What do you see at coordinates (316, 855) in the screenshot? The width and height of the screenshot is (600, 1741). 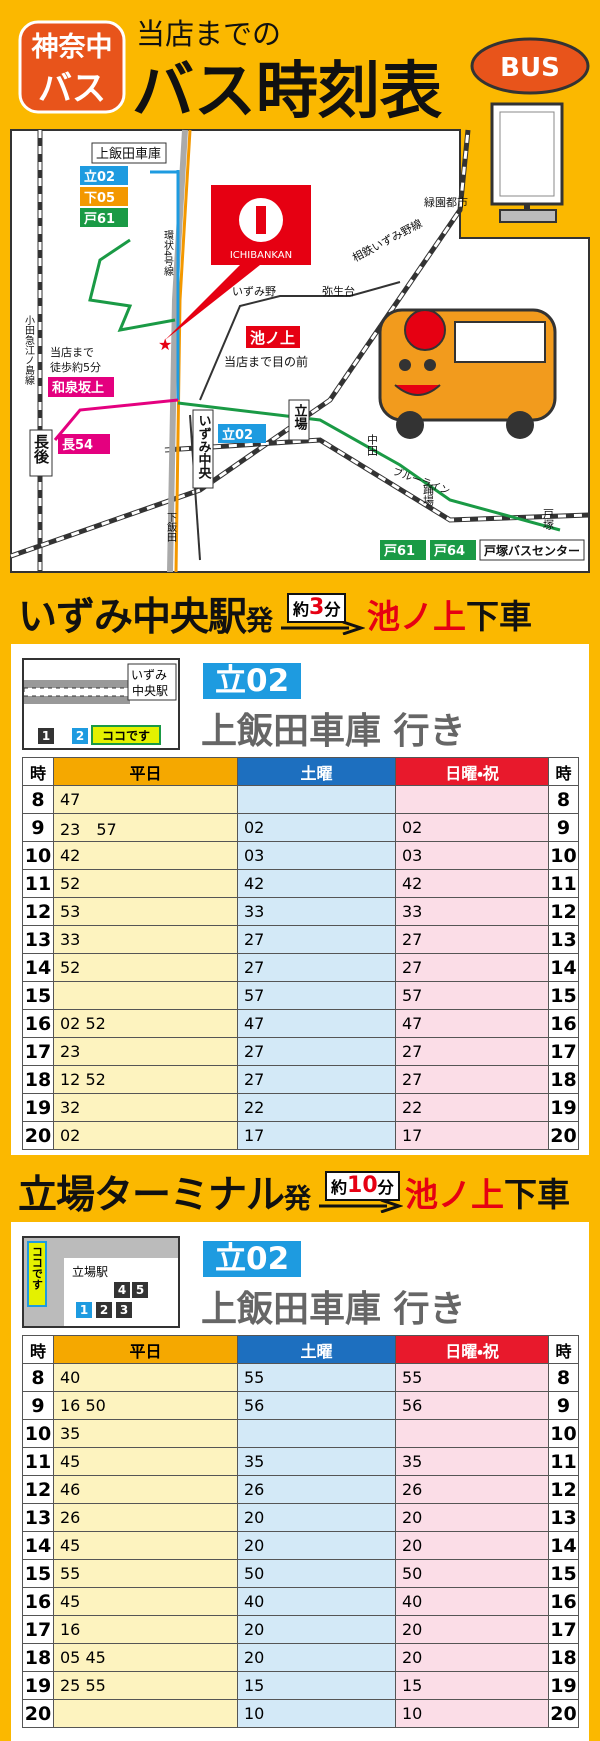 I see `departure-minutes: 03` at bounding box center [316, 855].